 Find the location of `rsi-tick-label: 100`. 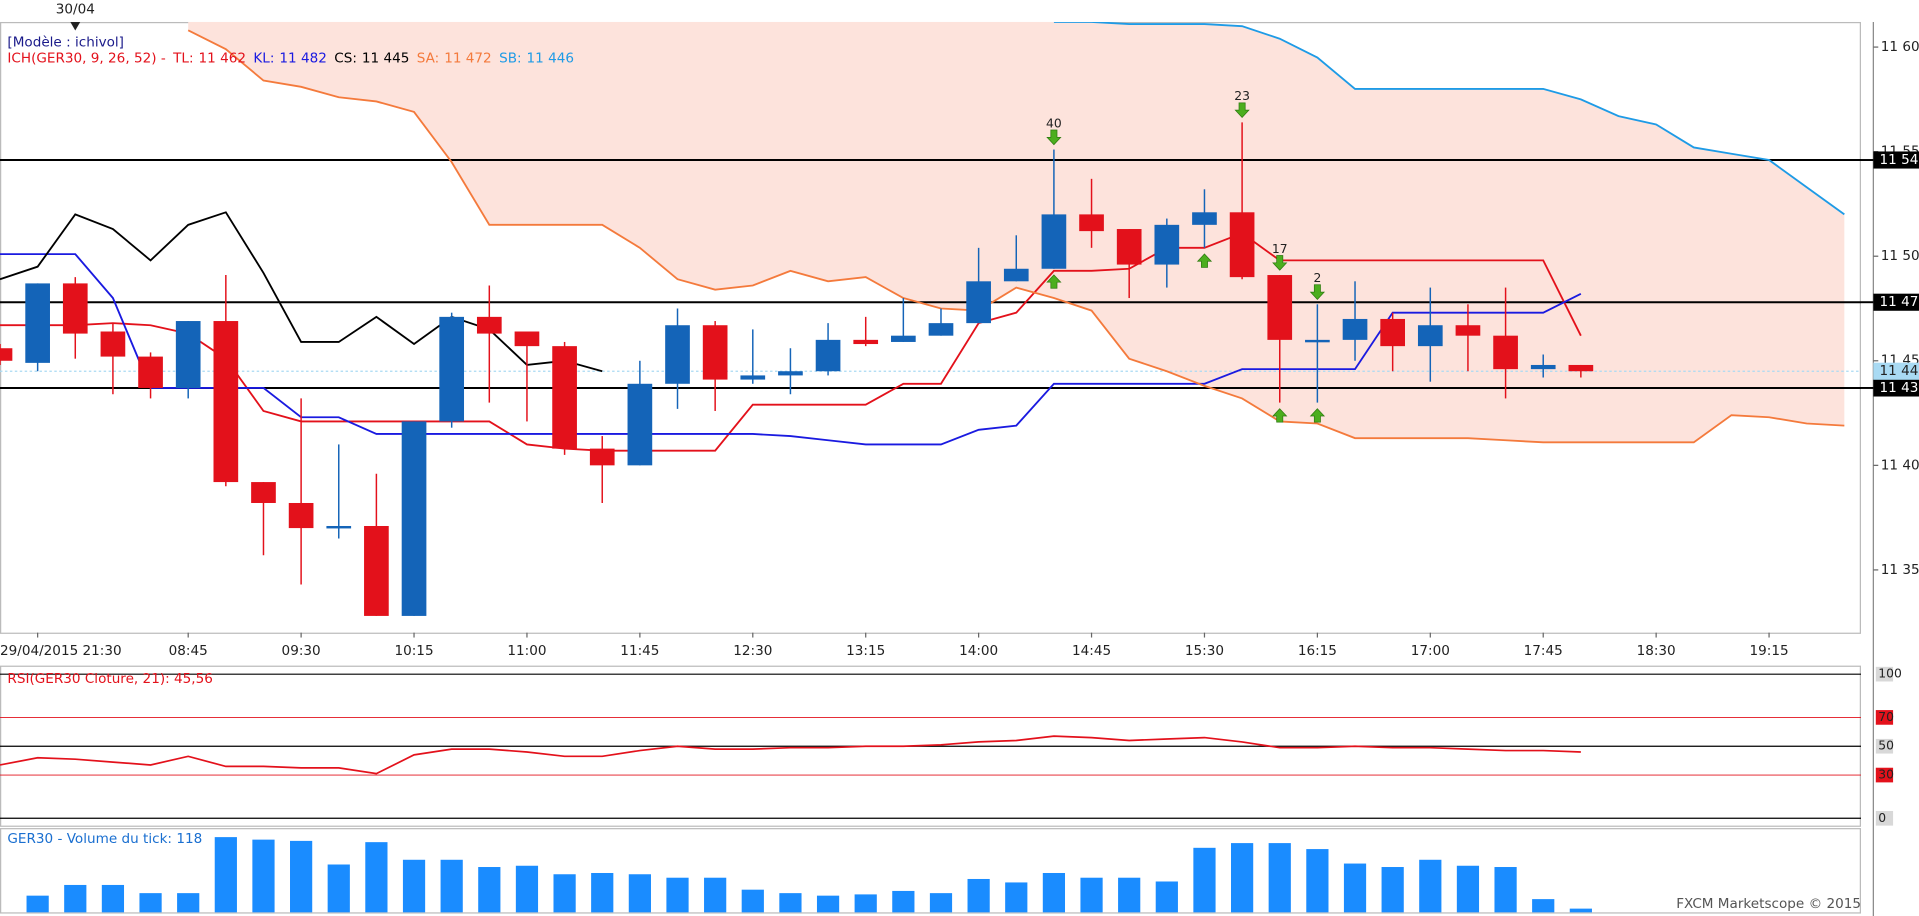

rsi-tick-label: 100 is located at coordinates (1890, 674).